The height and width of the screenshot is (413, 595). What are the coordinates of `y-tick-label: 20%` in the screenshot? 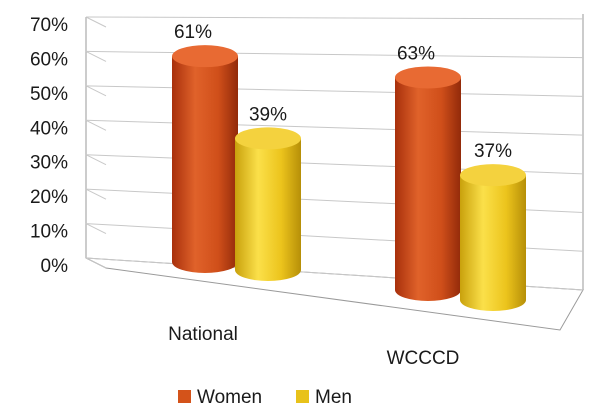 It's located at (49, 197).